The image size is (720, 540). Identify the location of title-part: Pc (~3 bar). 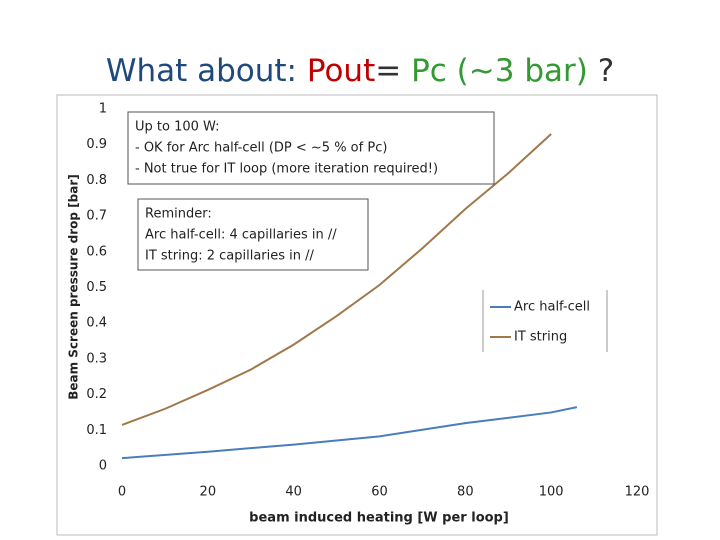
(499, 71).